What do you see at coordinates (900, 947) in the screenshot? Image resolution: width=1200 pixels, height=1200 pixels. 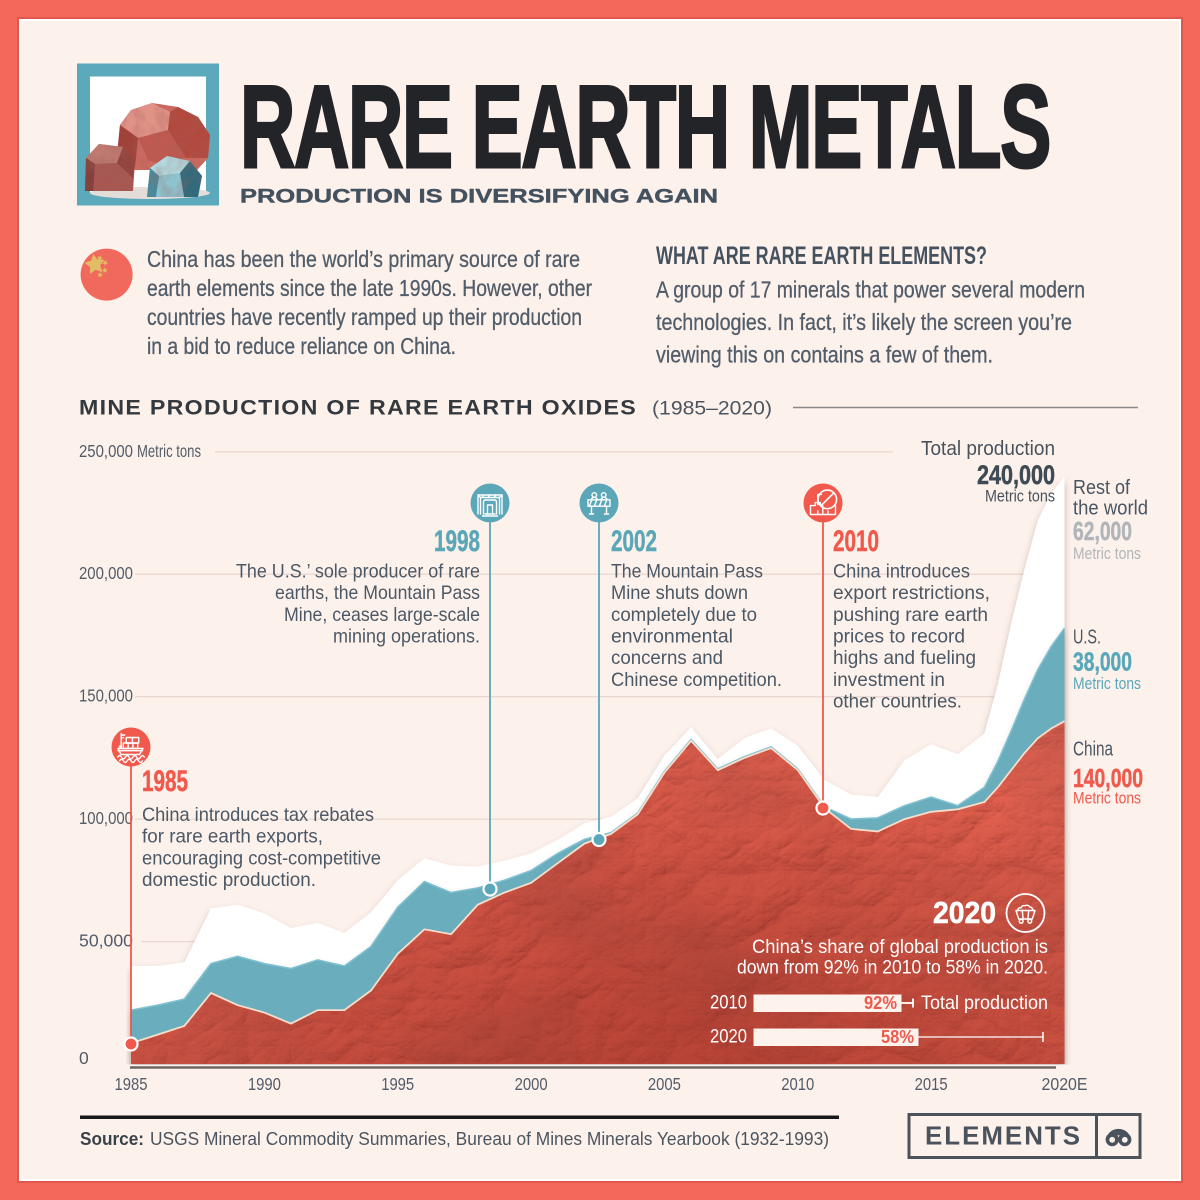 I see `svg-text:China’s share of global produc: China’s share of global production is` at bounding box center [900, 947].